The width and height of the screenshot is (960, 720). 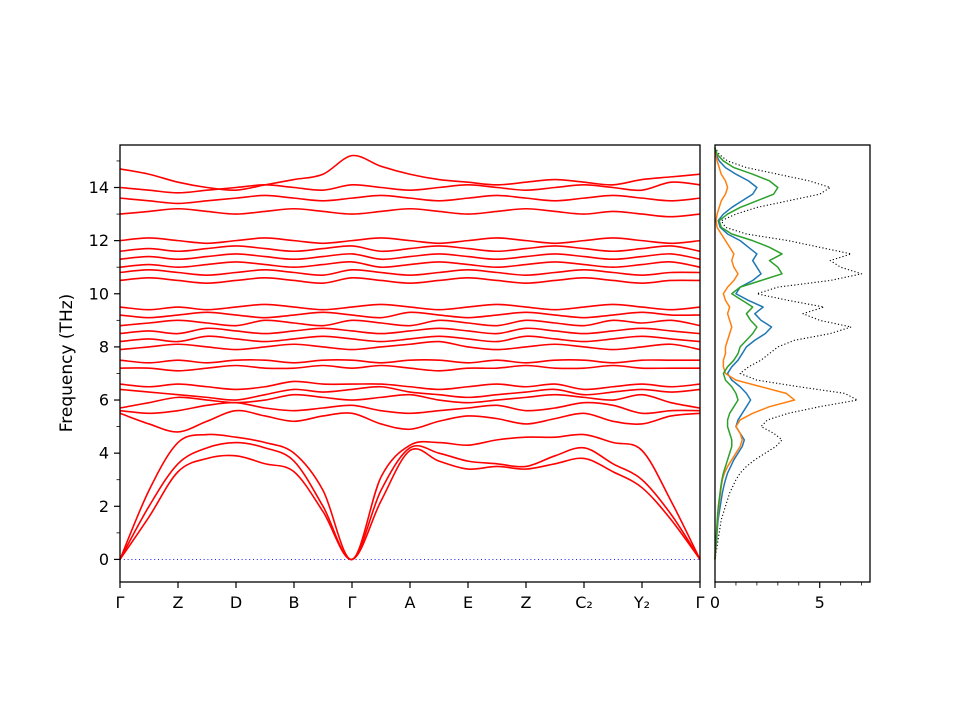 I want to click on dos-axes-frame, so click(x=792, y=363).